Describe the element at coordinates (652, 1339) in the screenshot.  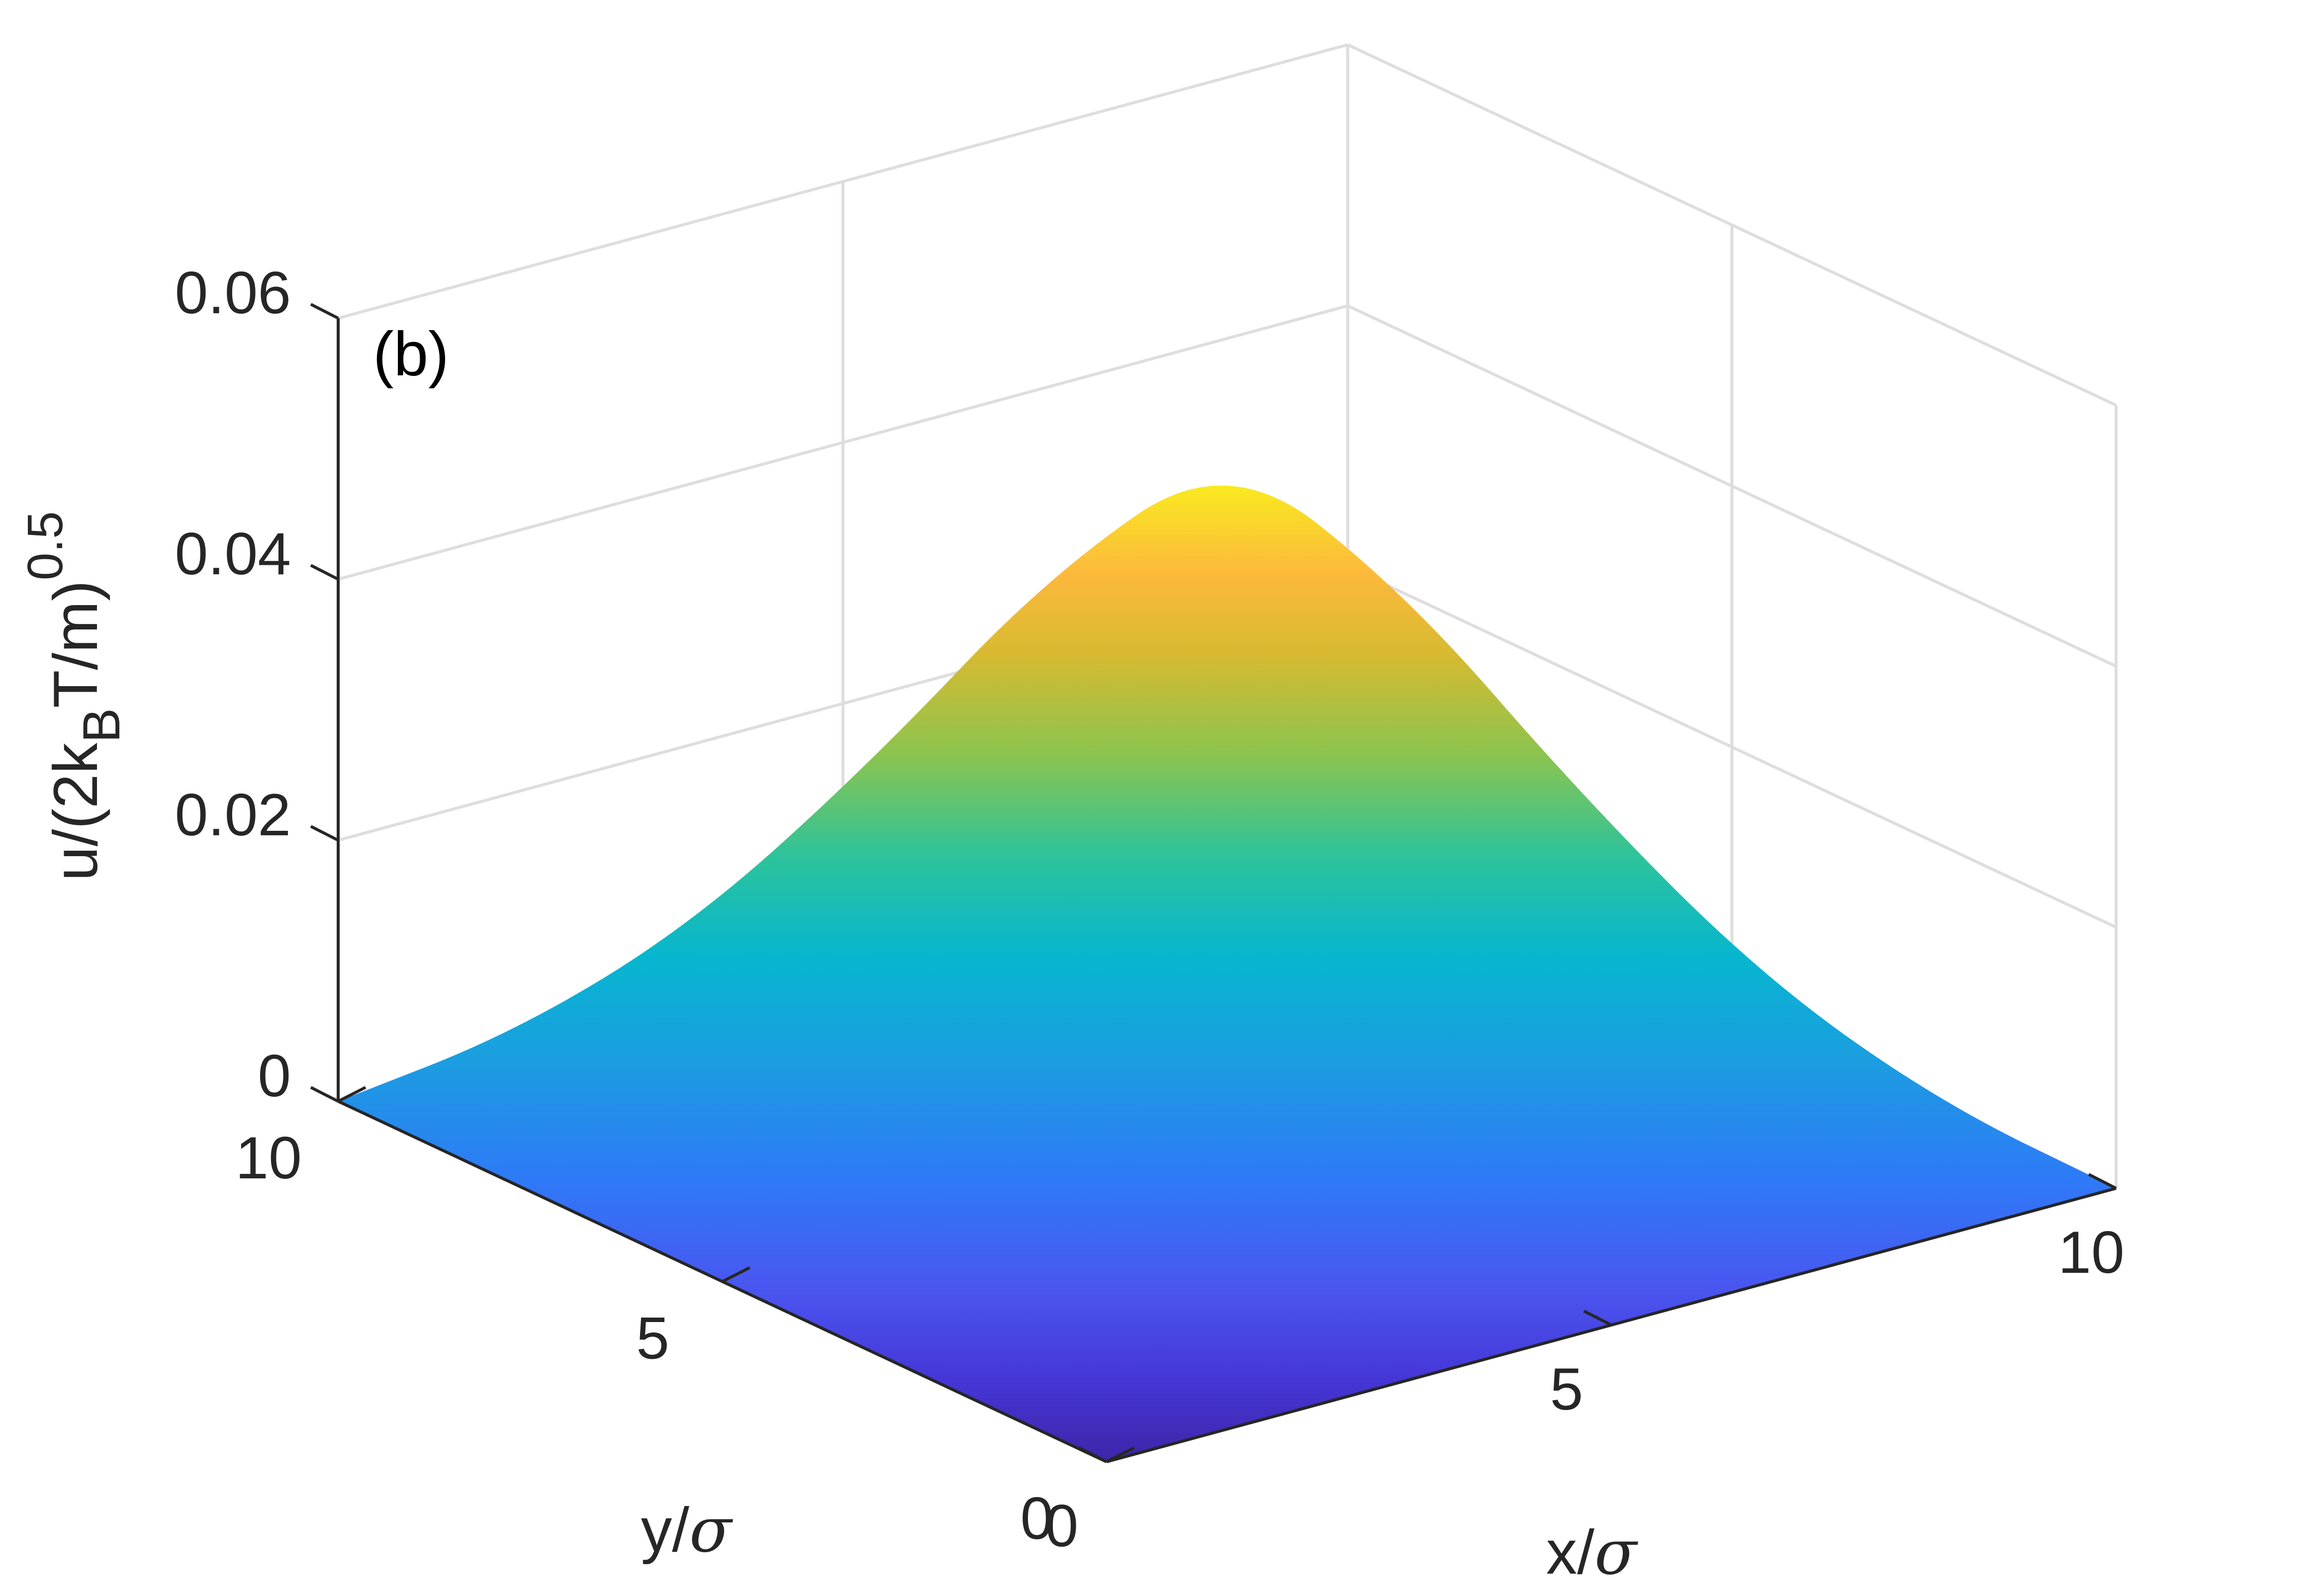
I see `y-tick-label: 5` at that location.